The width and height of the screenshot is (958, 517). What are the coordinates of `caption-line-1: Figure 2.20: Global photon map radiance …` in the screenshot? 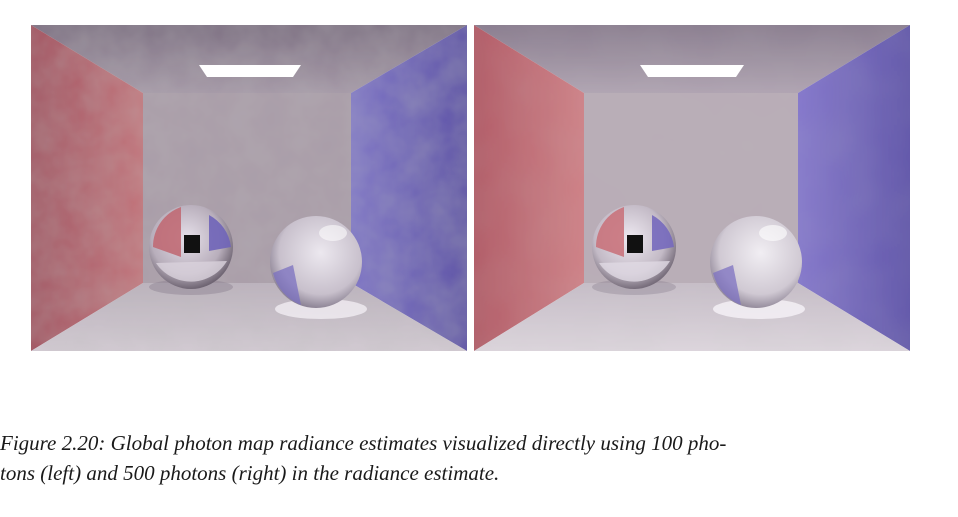 It's located at (363, 443).